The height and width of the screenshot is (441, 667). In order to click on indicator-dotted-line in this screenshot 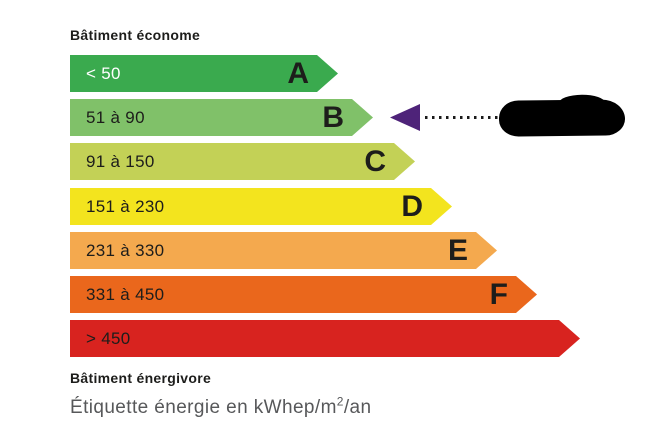, I will do `click(462, 117)`.